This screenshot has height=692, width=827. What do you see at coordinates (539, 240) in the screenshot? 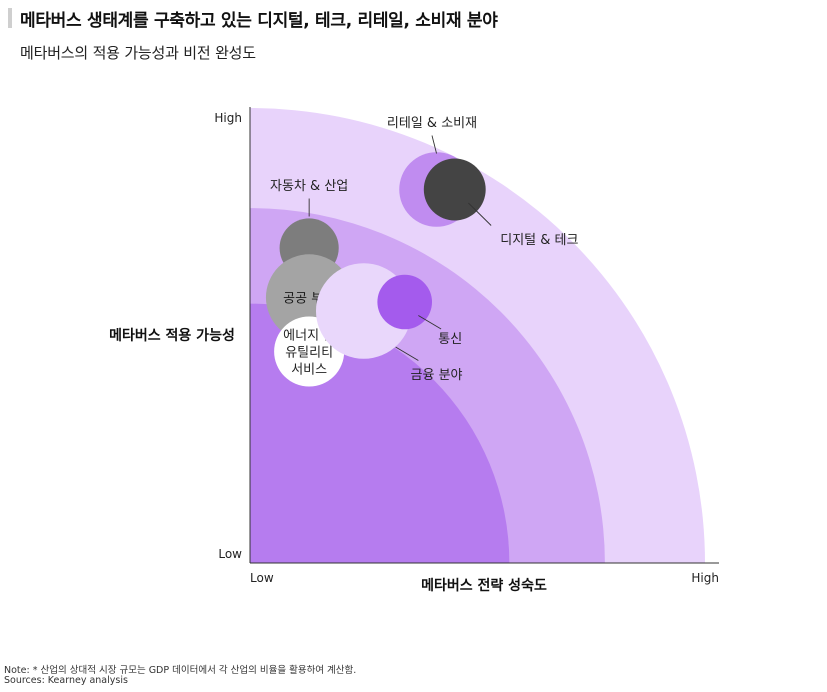
I see `annotation-label-2: 디지털 & 테크` at bounding box center [539, 240].